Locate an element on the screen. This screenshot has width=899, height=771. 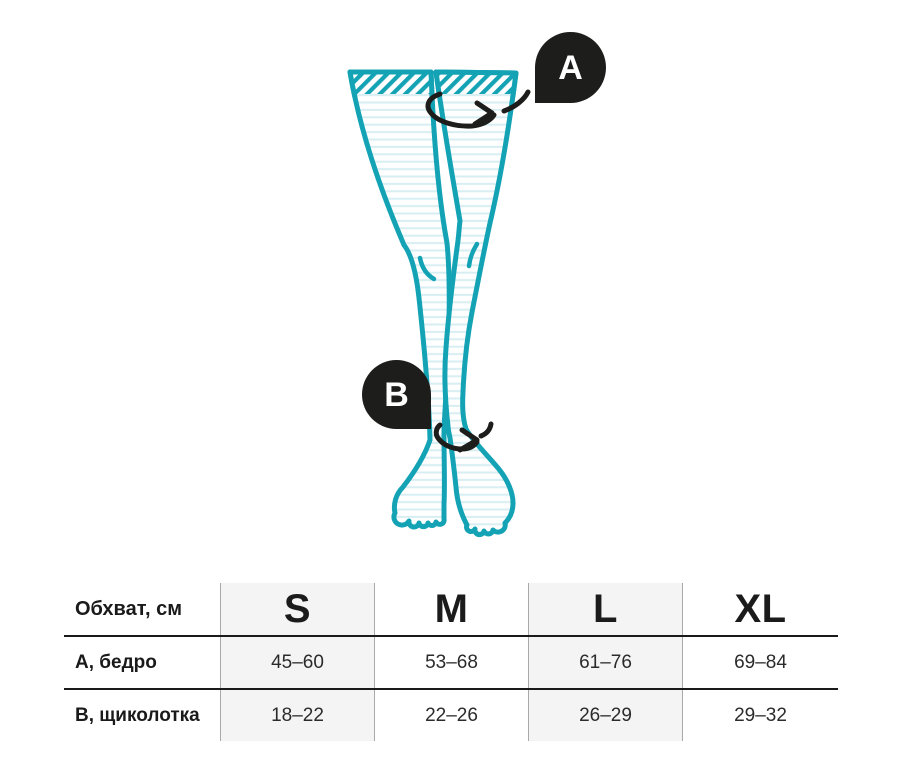
thigh-value-xl: 69–84 is located at coordinates (760, 662).